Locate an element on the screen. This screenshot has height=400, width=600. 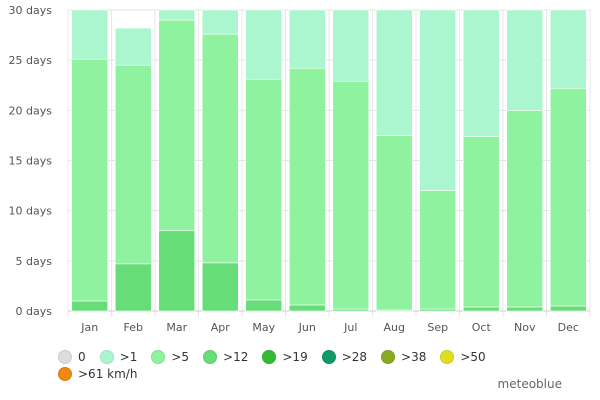
bar-segment-oct-gt1 is located at coordinates (481, 73).